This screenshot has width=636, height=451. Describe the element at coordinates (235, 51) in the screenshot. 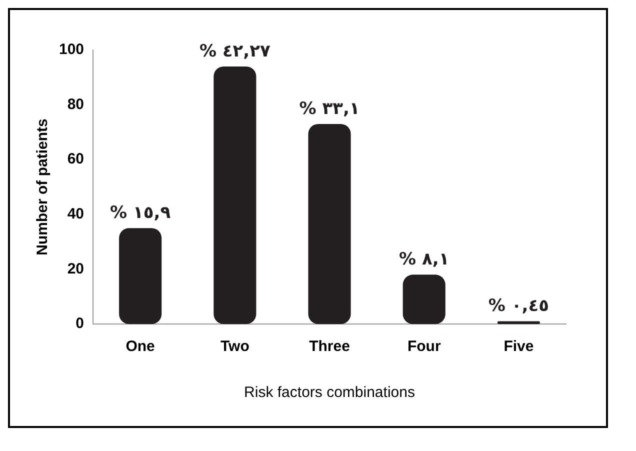

I see `annotation: % ٤٢,٢٧` at that location.